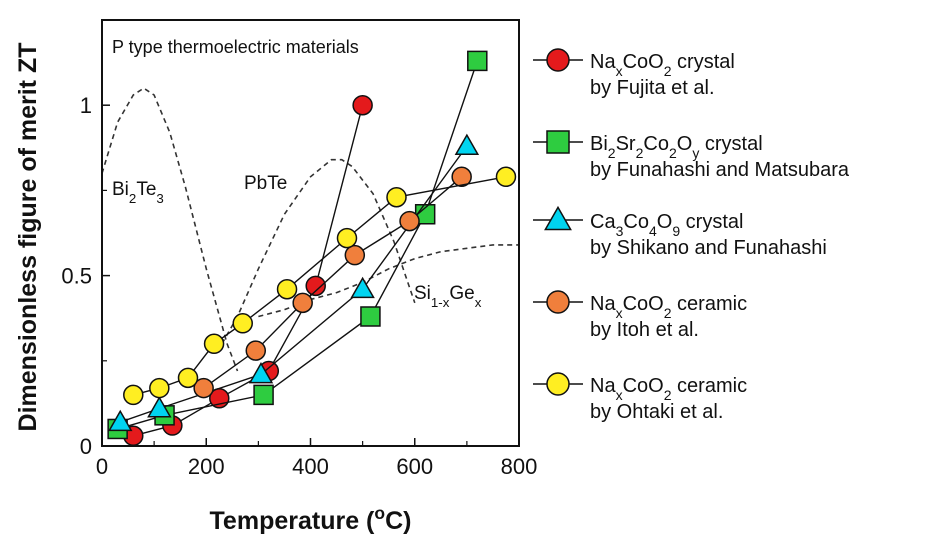 Image resolution: width=934 pixels, height=538 pixels. Describe the element at coordinates (311, 519) in the screenshot. I see `x-axis-title: Temperature (oC)` at that location.